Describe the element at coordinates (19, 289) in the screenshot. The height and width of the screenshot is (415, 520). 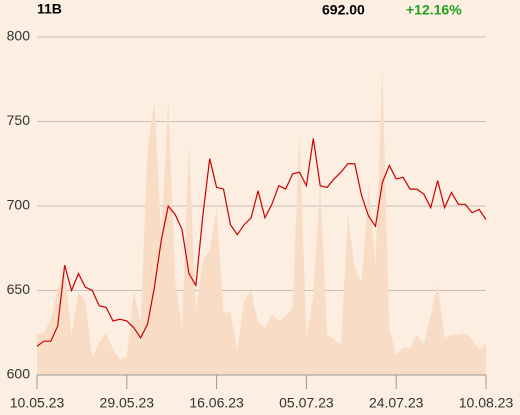
I see `y-tick-label: 650` at that location.